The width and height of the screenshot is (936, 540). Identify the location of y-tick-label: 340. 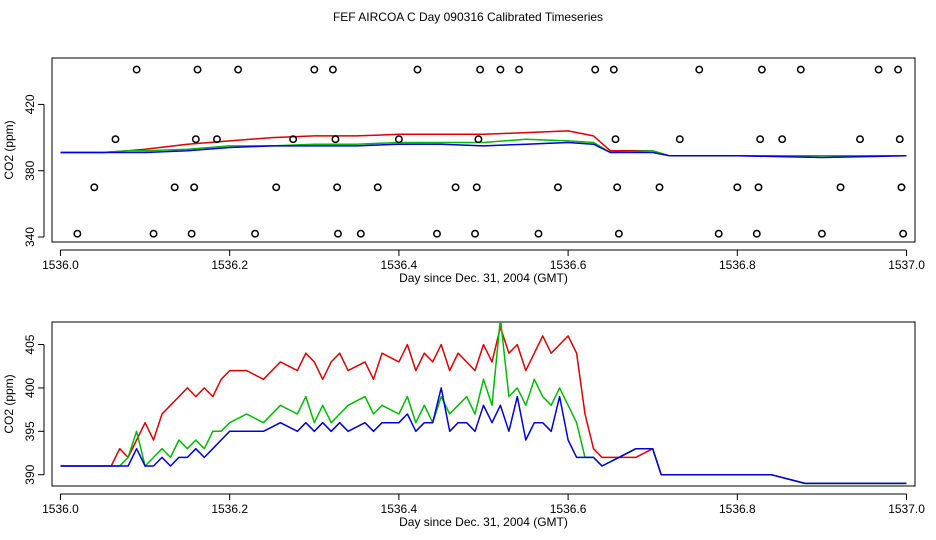
(30, 237).